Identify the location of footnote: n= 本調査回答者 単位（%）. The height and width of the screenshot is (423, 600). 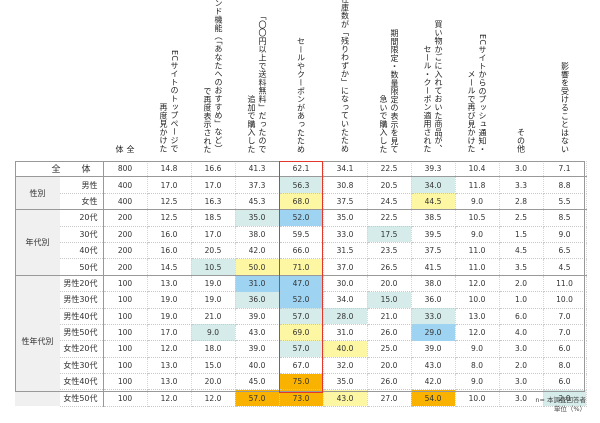
(560, 405).